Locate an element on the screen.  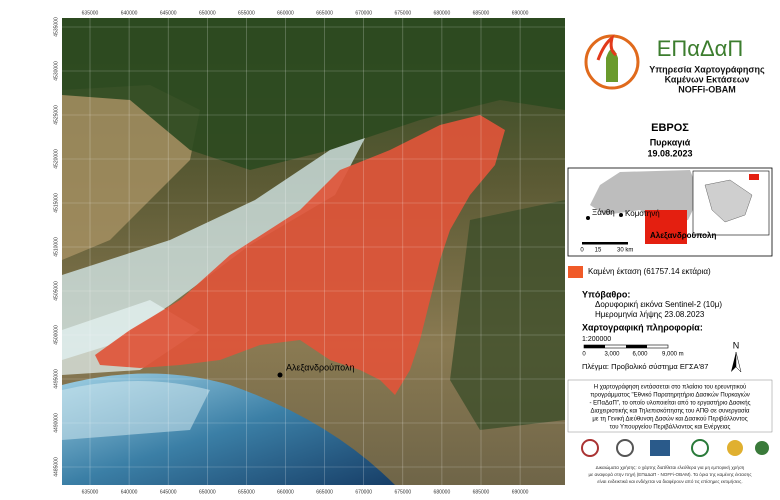
city-label: Αλεξανδρούπολη is located at coordinates (320, 367).